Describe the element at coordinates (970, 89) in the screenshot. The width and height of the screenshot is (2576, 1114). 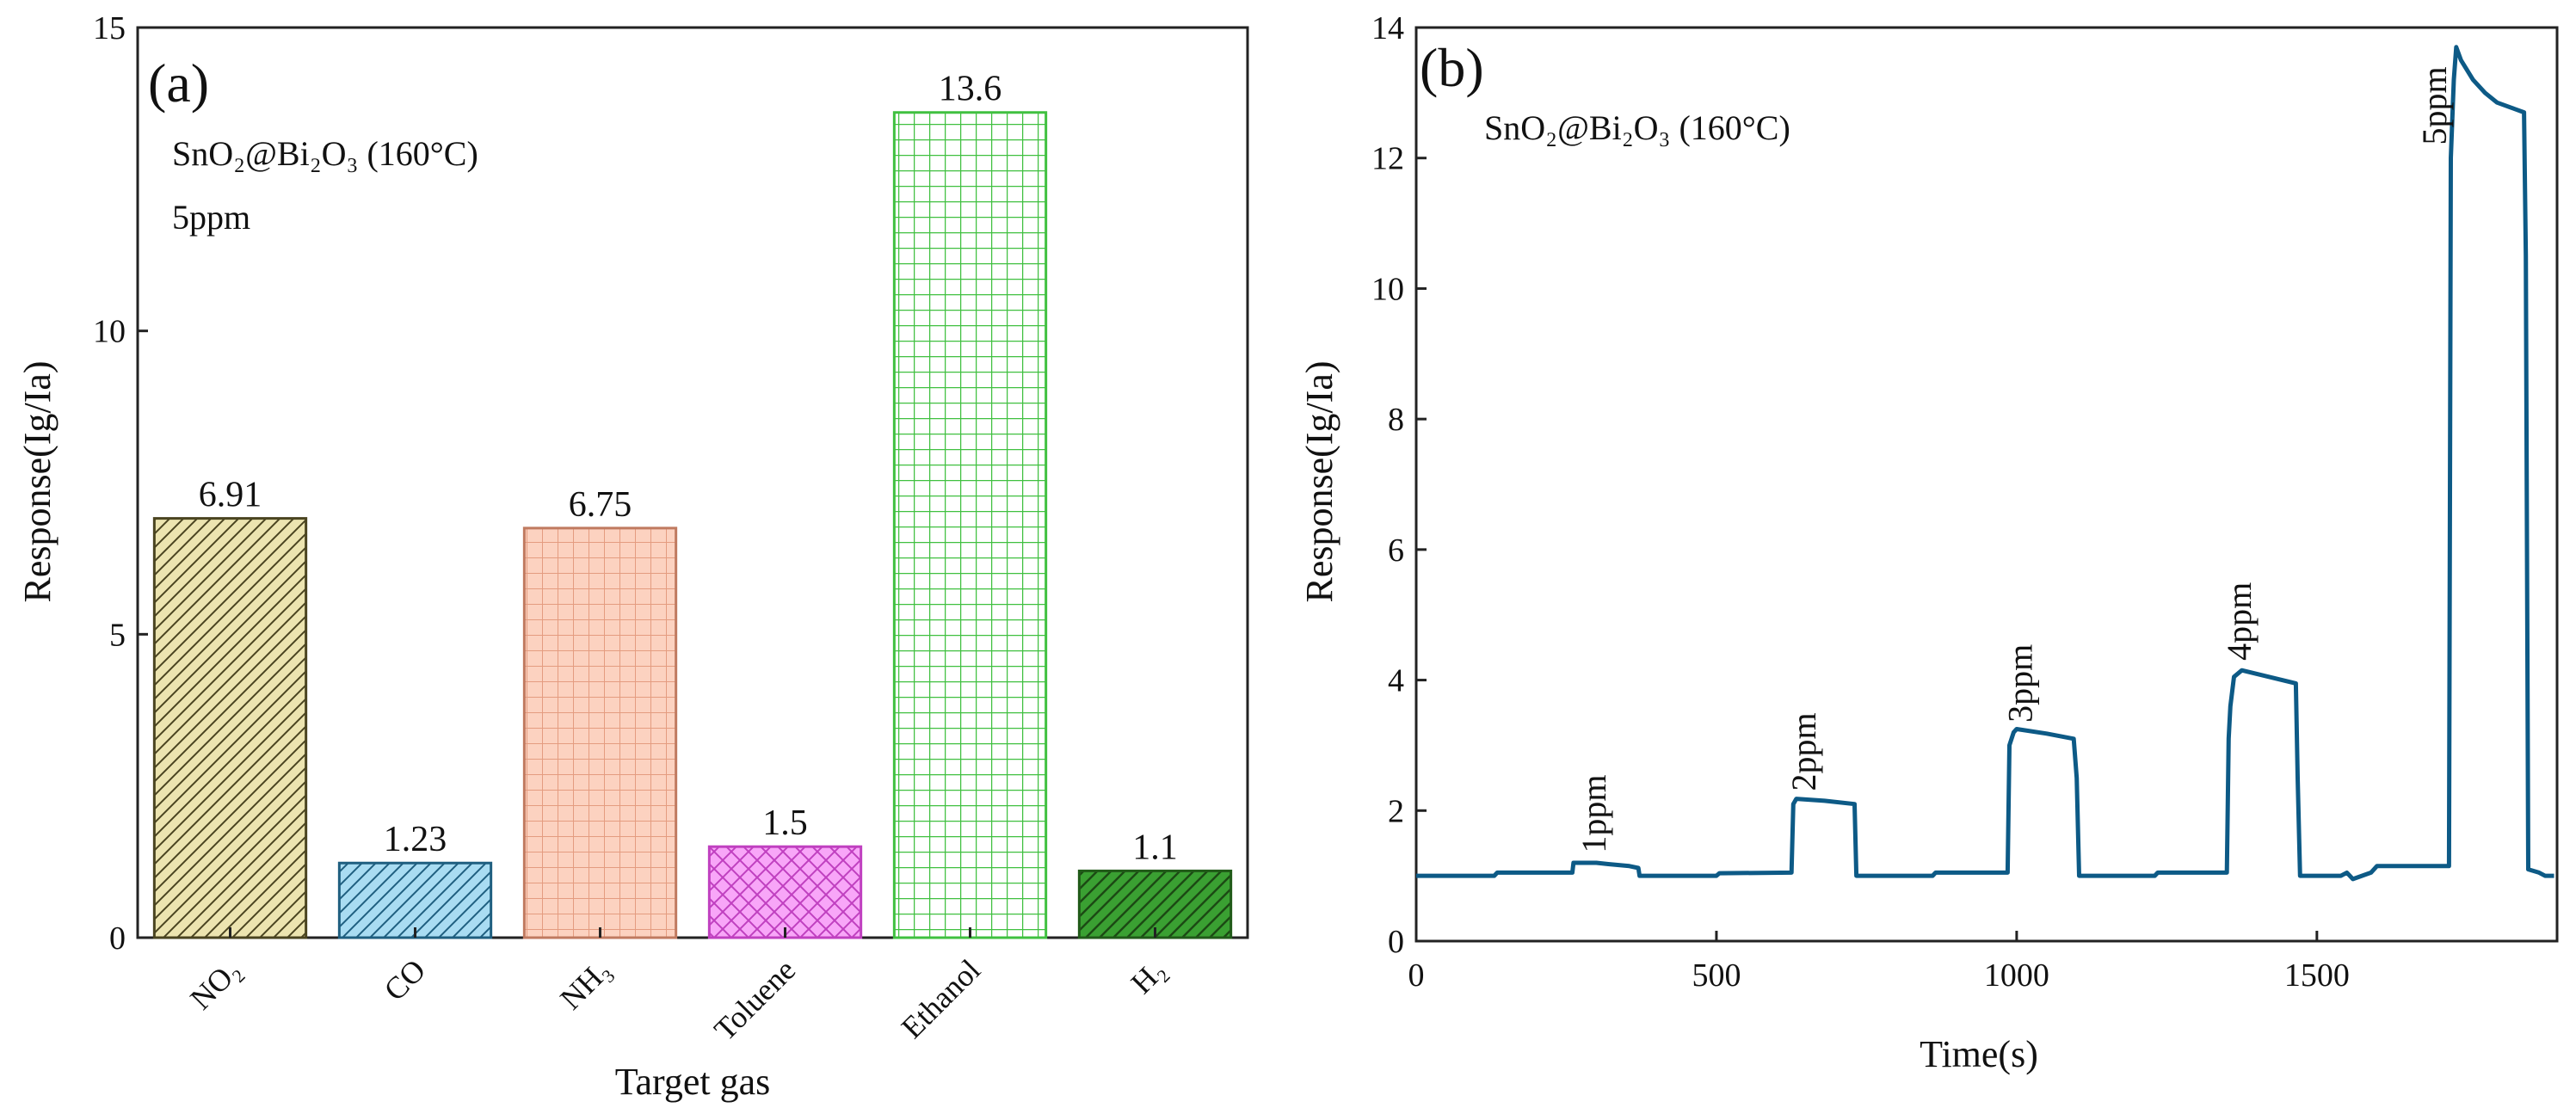
I see `bar-value-label: 13.6` at that location.